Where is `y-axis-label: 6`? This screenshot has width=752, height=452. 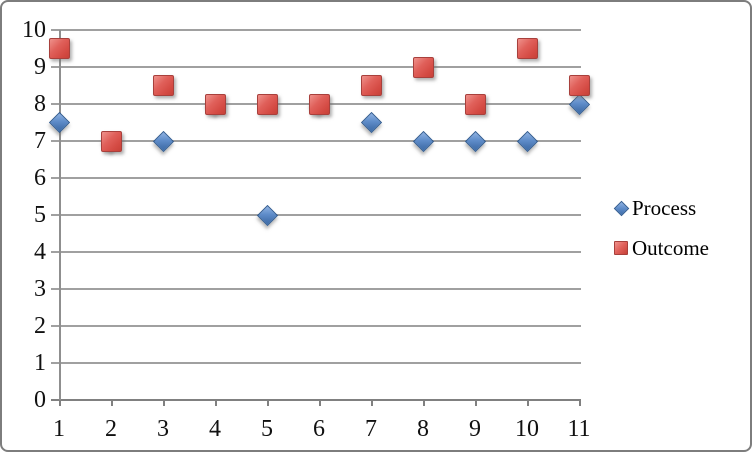 y-axis-label: 6 is located at coordinates (40, 178).